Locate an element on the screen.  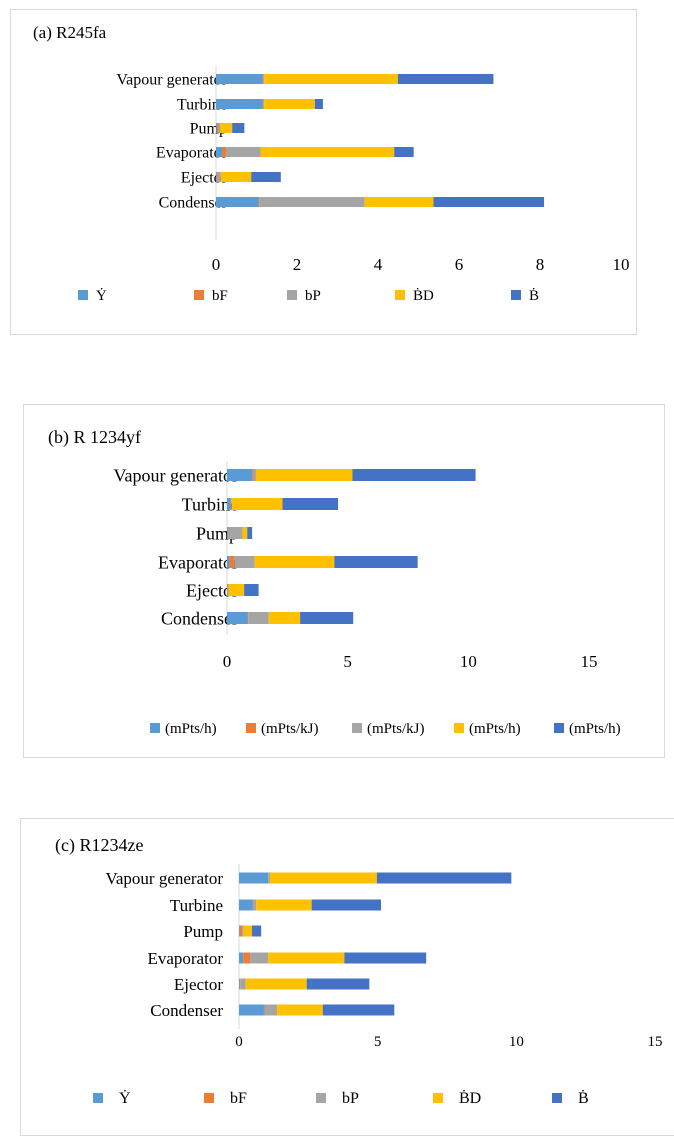
chart-c-bar-bF-pump is located at coordinates (241, 931).